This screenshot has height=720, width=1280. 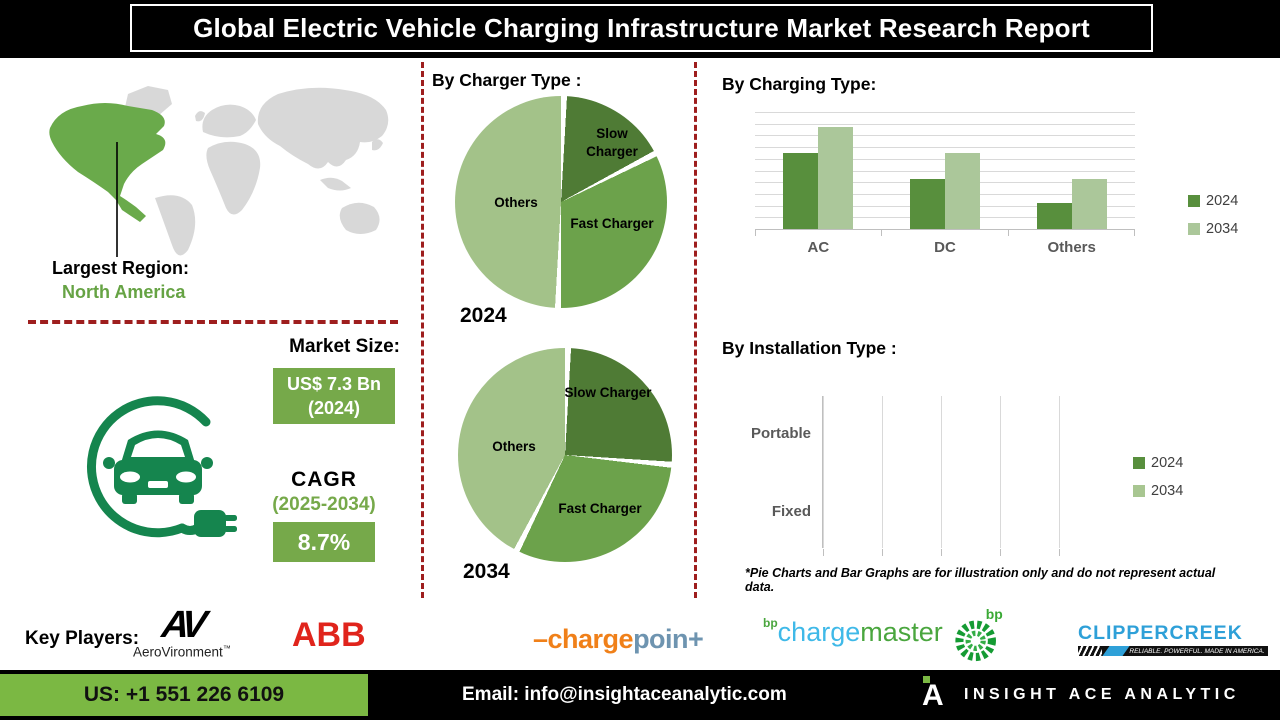 I want to click on company-name: INSIGHT ACE ANALYTIC, so click(x=1102, y=694).